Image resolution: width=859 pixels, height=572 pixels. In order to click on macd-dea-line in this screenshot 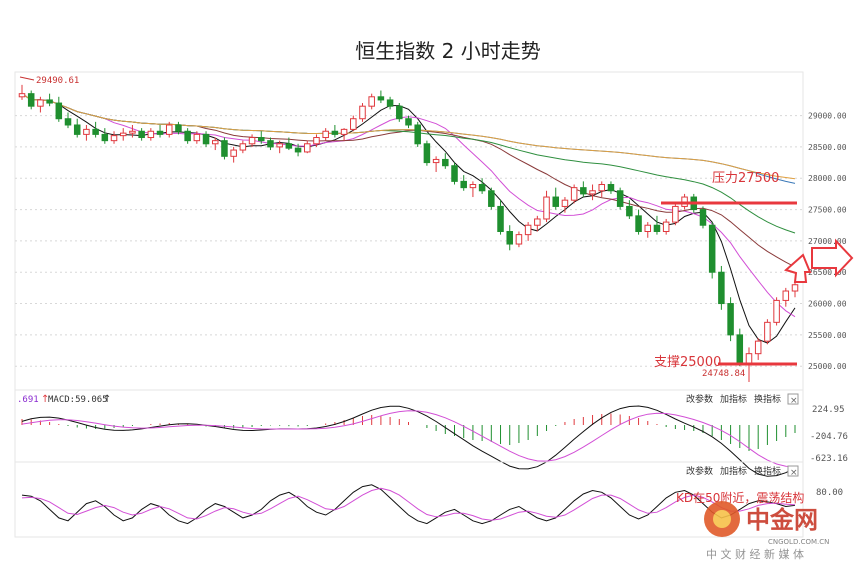, I will do `click(408, 439)`.